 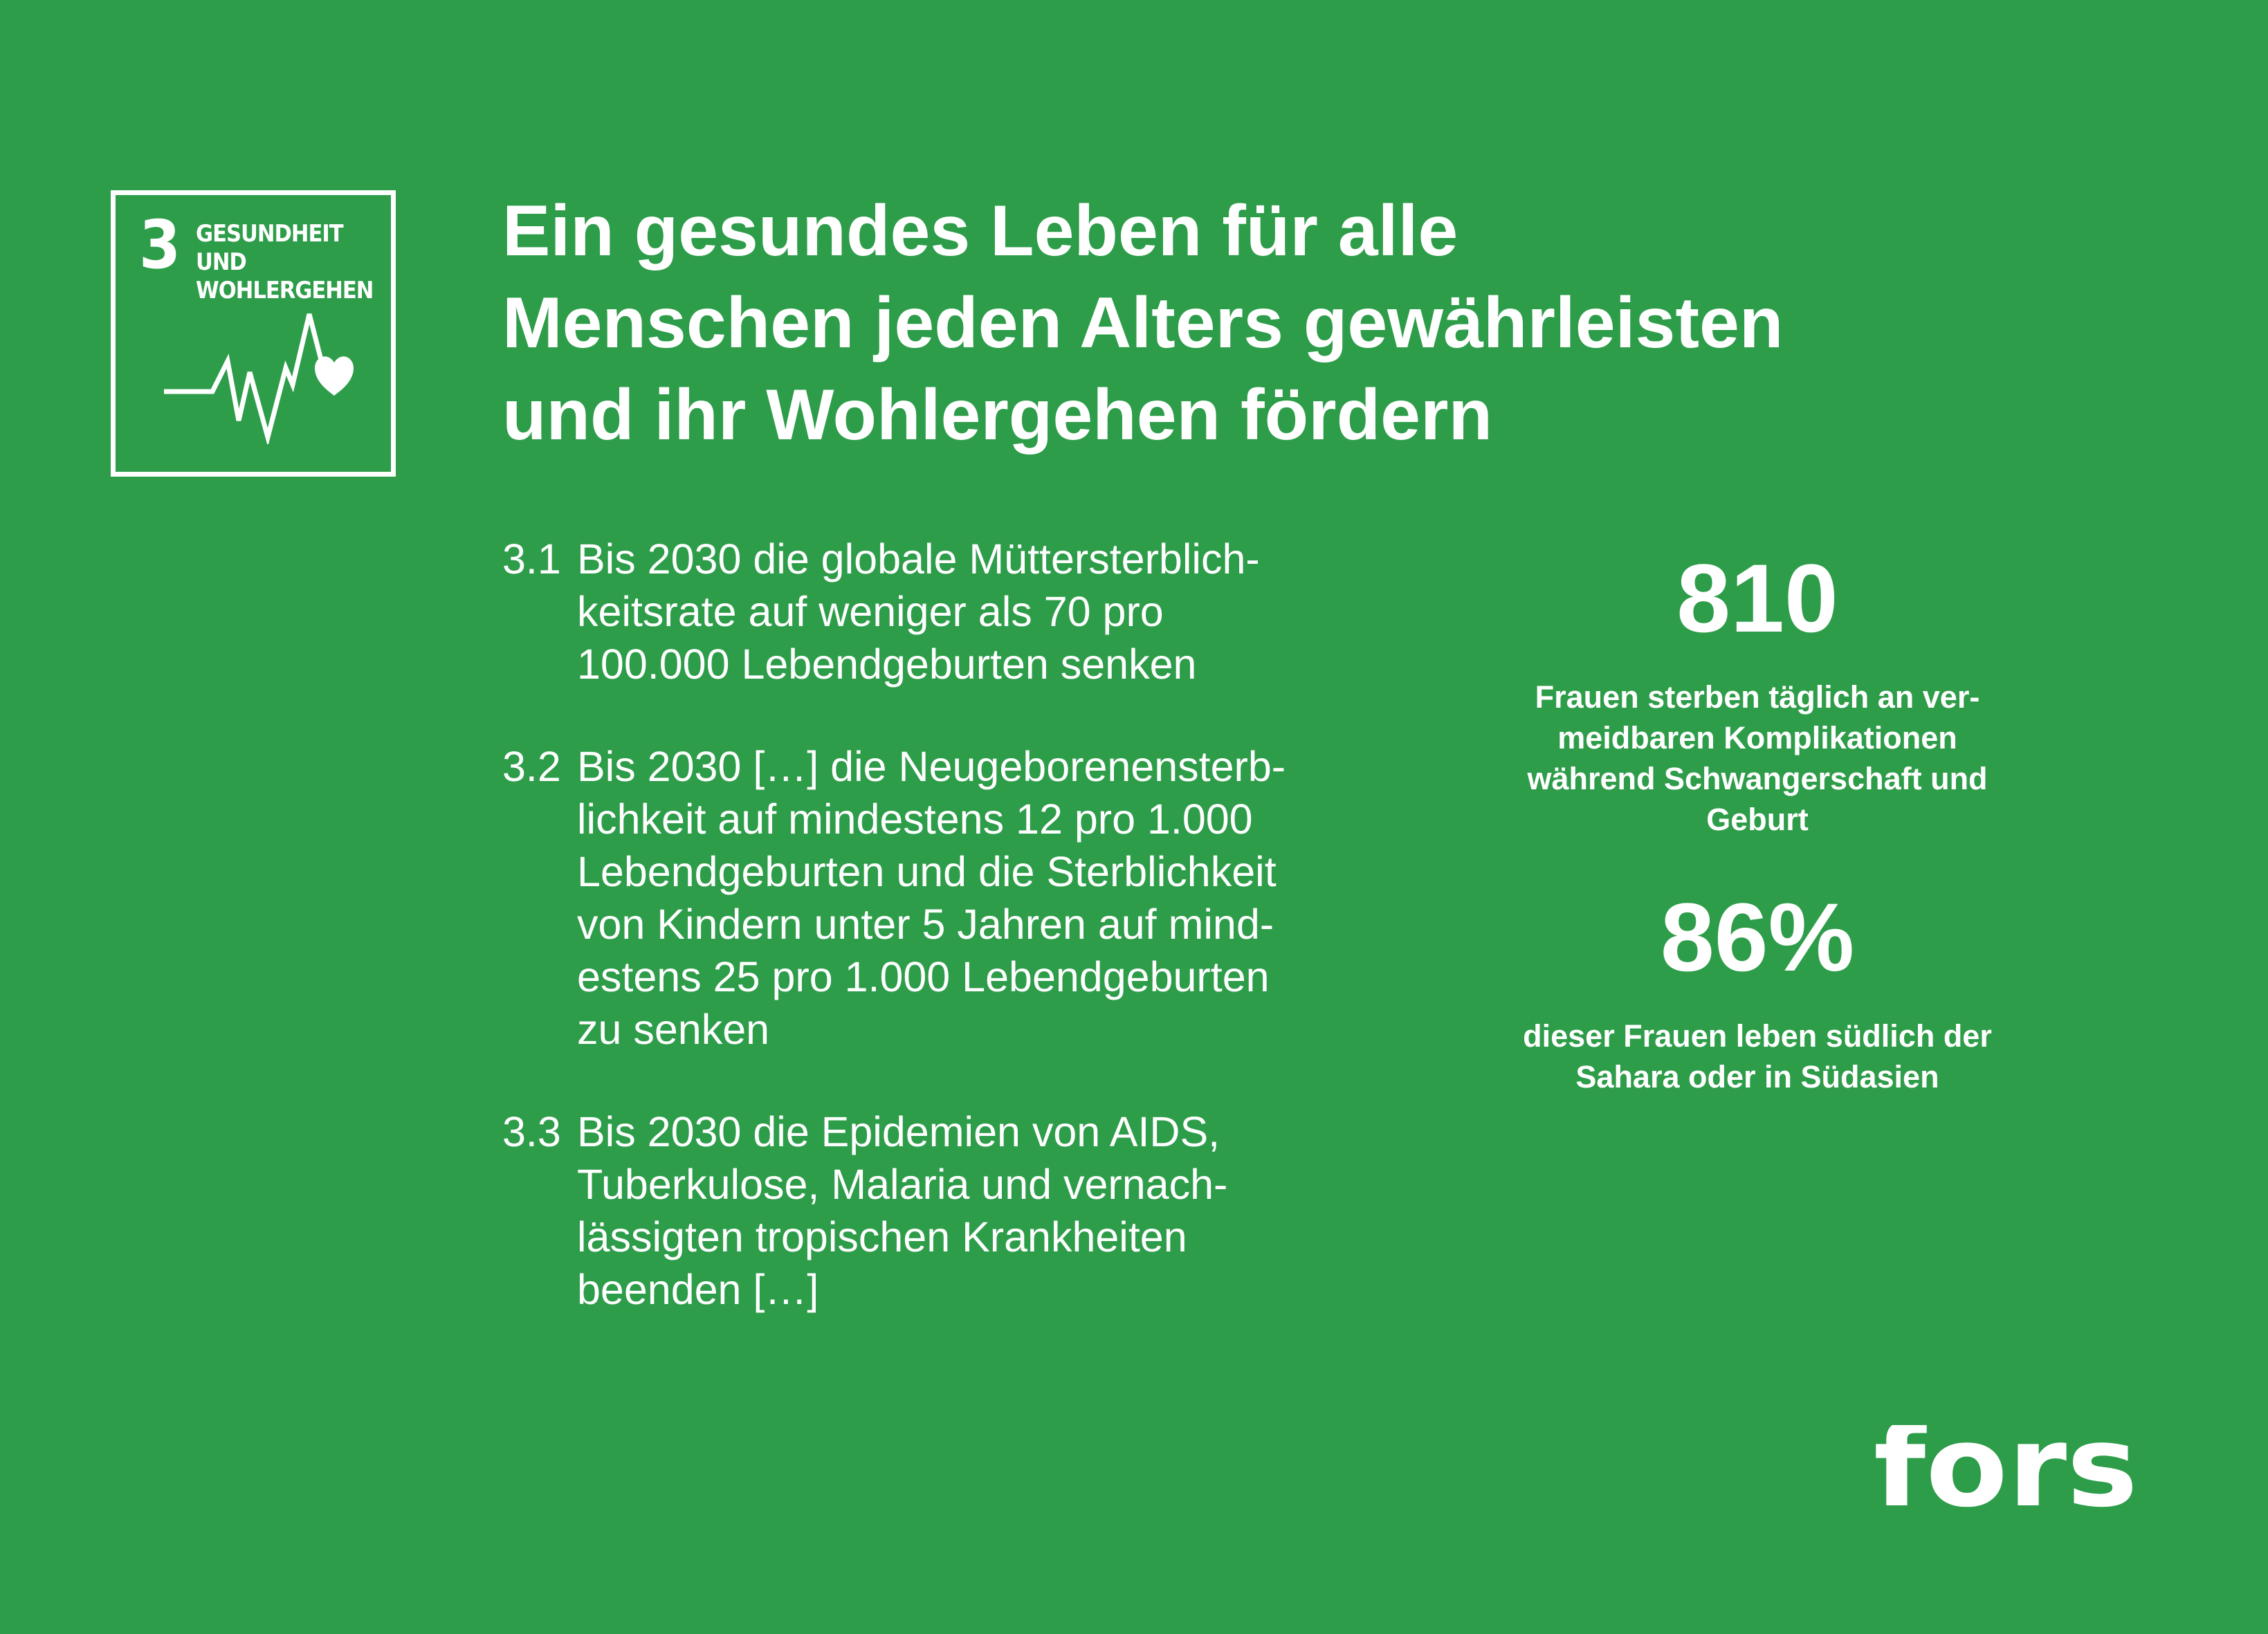 I want to click on sdg-goal-title: GESUNDHEIT UND WOHLERGEHEN, so click(x=293, y=262).